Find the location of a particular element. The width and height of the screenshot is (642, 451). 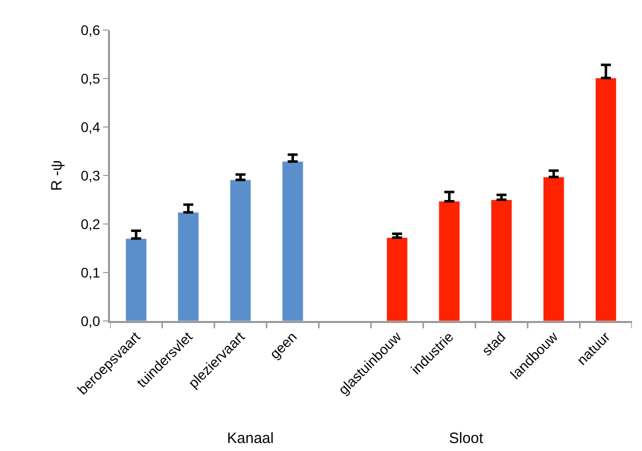

y-axis-title: R -ψ is located at coordinates (57, 175).